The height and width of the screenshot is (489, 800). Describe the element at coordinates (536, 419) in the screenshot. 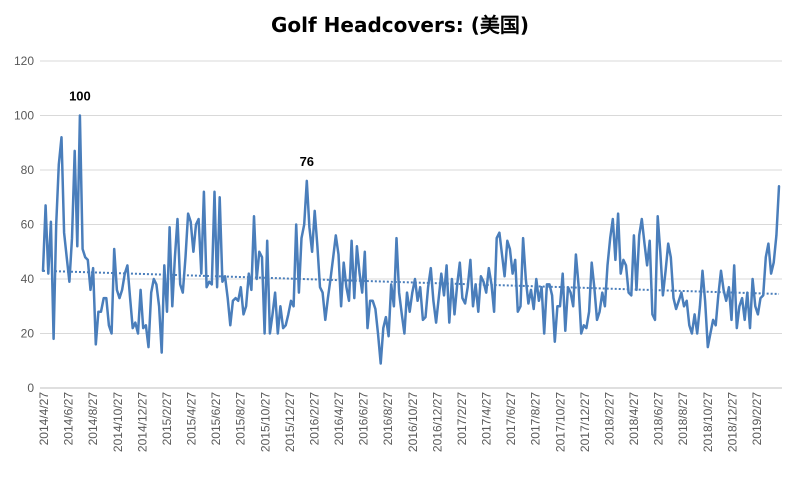

I see `x-tick-label: 2017/8/27` at that location.